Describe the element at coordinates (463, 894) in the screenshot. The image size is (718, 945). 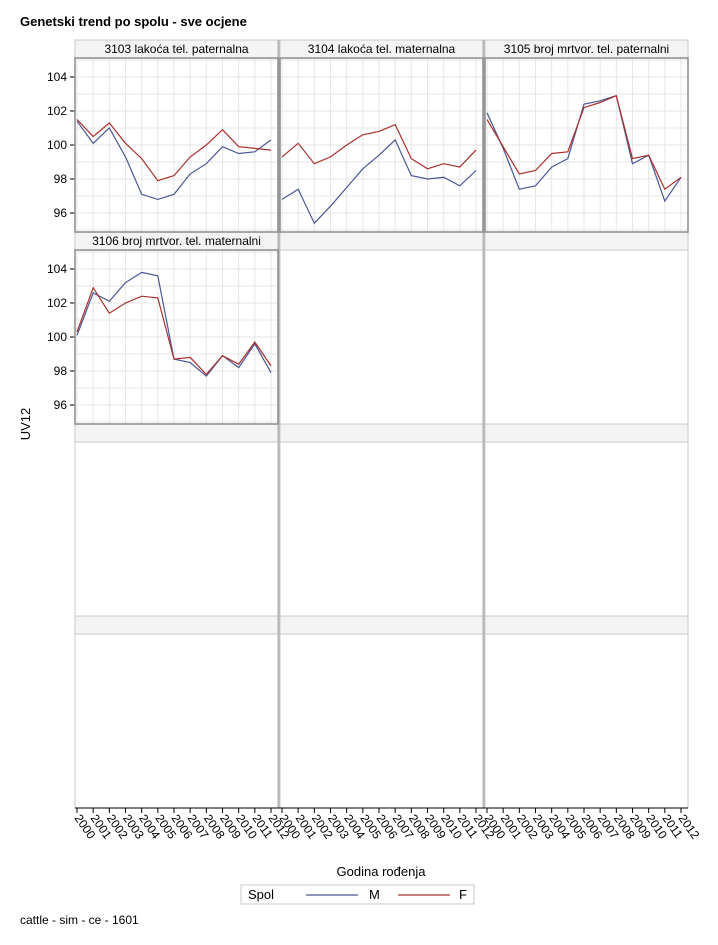
I see `legend-entry-F: F` at that location.